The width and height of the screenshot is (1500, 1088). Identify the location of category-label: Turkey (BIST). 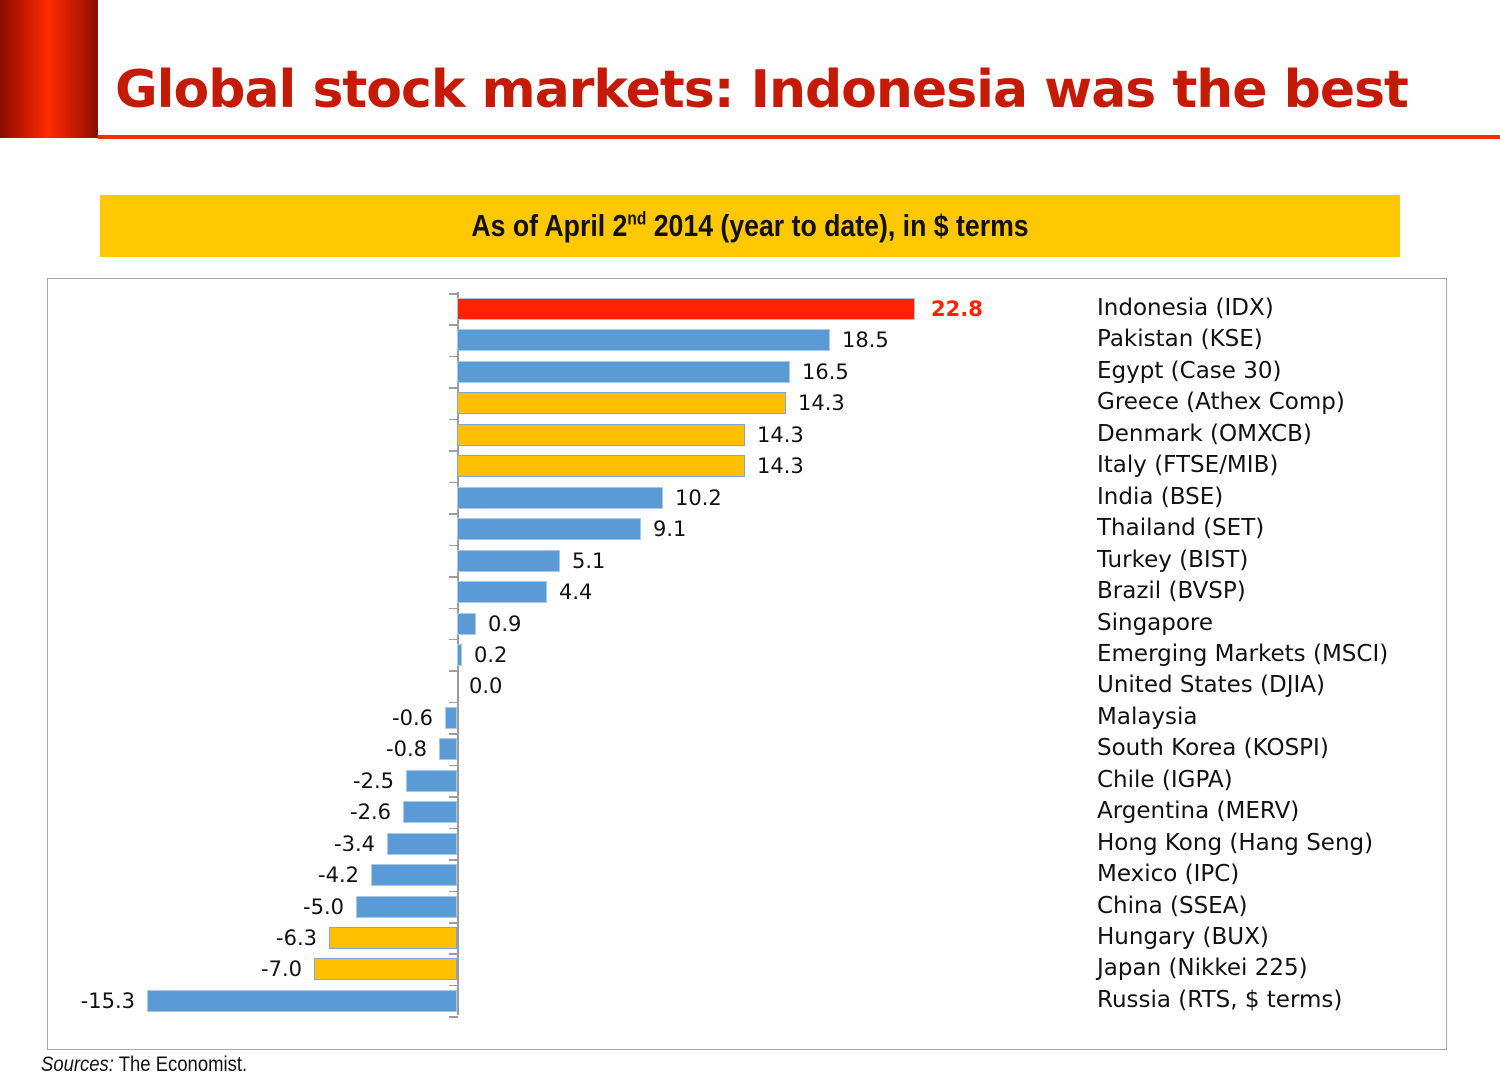
(1173, 559).